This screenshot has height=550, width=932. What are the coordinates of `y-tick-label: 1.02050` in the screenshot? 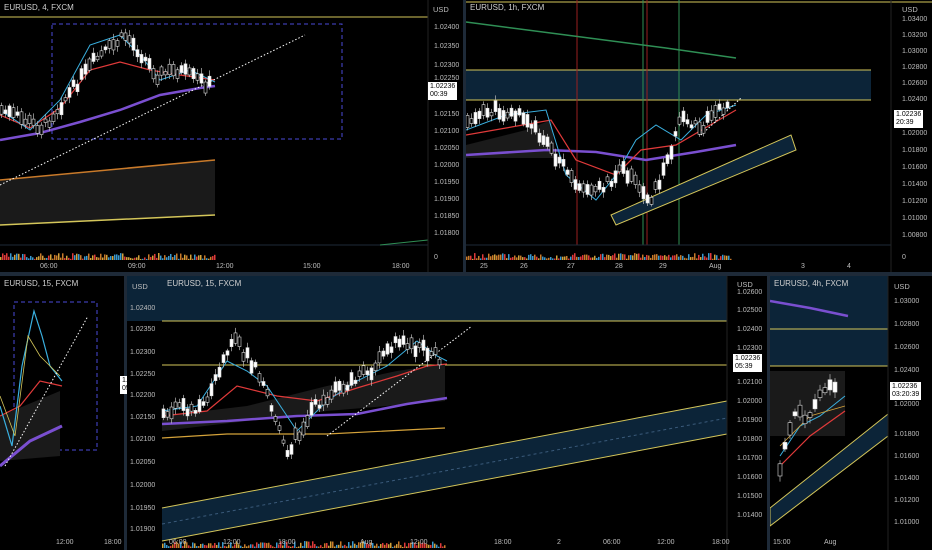 It's located at (447, 148).